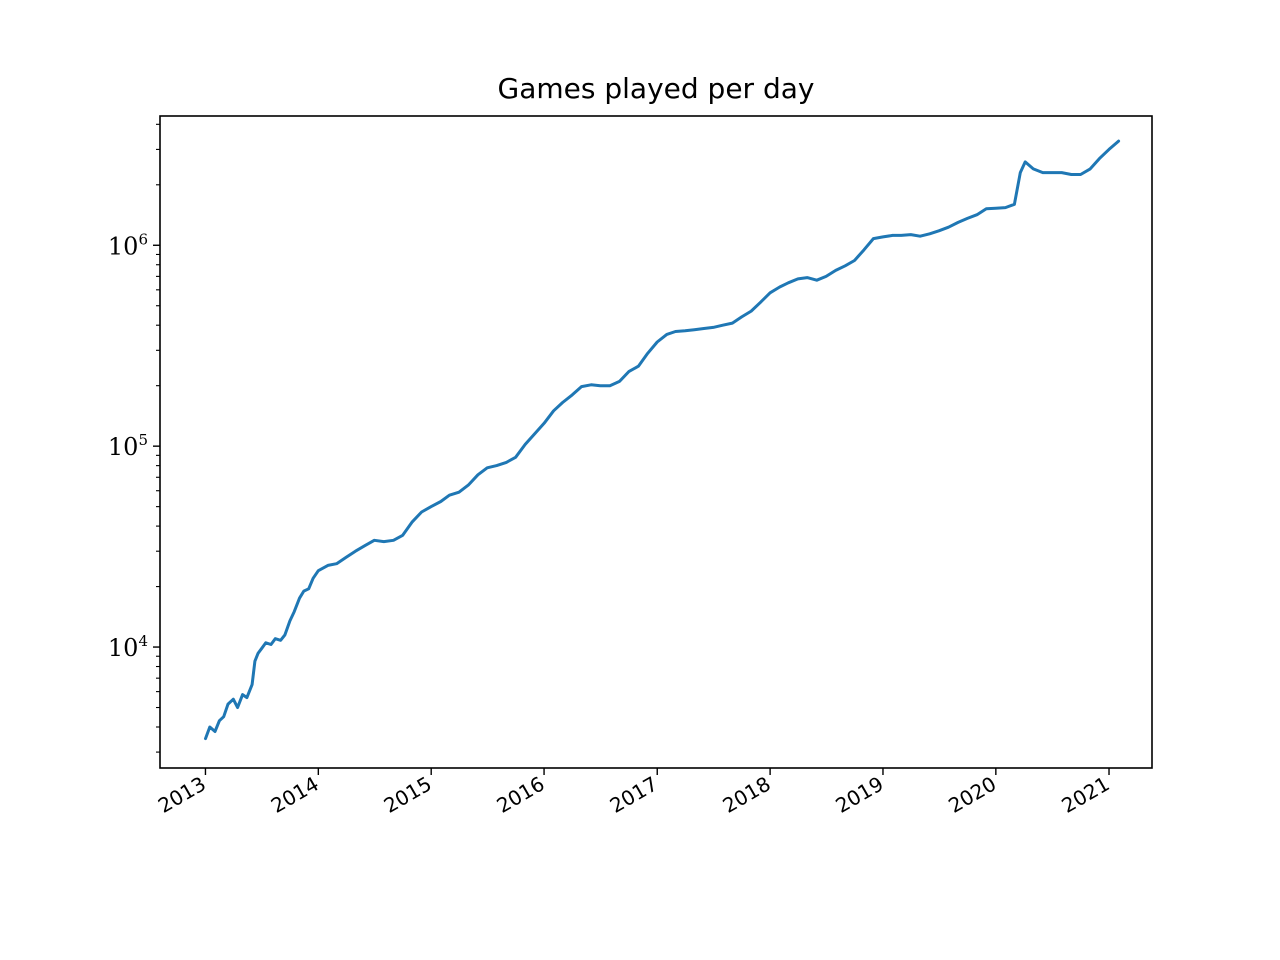 The image size is (1280, 960). Describe the element at coordinates (972, 795) in the screenshot. I see `x-tick-label: 2020` at that location.